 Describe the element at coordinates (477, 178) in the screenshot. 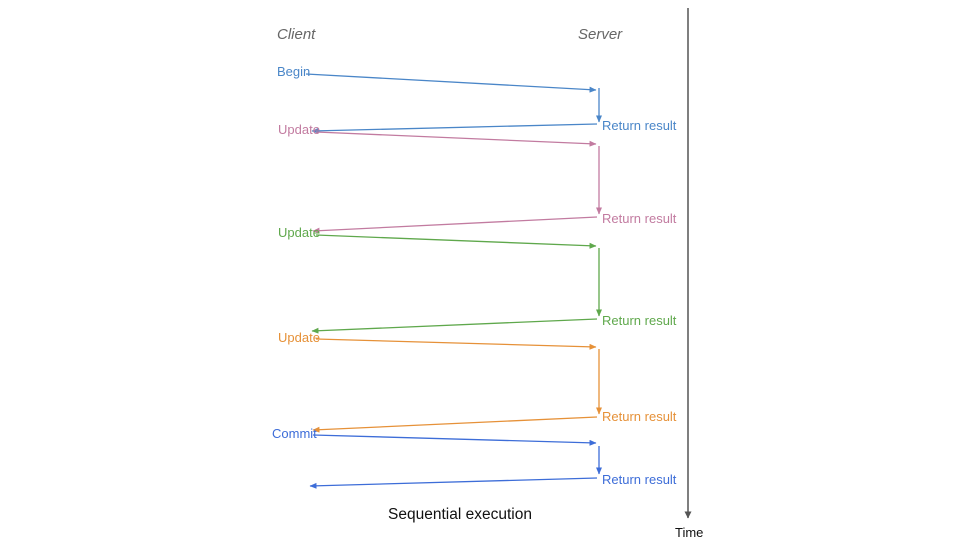

I see `transaction-update-1: Update Return result` at that location.